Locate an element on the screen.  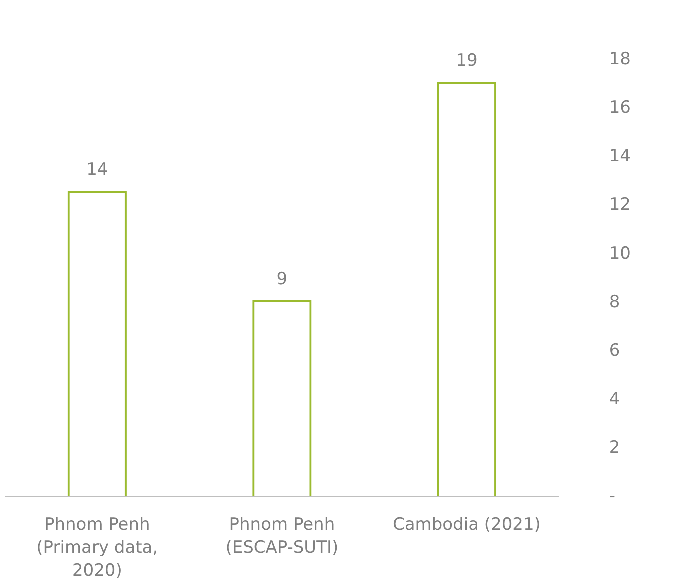
x-tick-label: Phnom Penh (Primary data, 2020) is located at coordinates (97, 547).